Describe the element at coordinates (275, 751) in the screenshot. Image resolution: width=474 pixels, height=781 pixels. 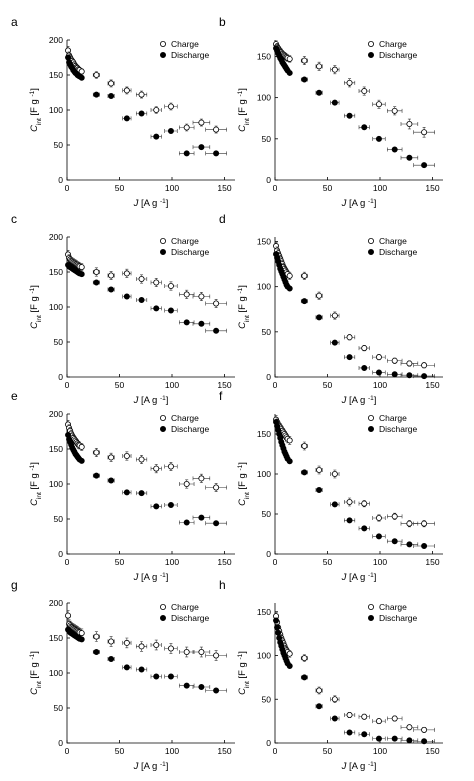
I see `x-tick-label: 0` at that location.